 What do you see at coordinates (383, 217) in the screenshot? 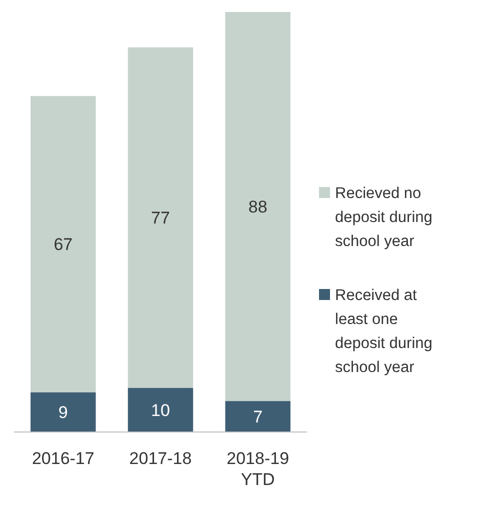
I see `legend-label: Recieved no deposit during school year` at bounding box center [383, 217].